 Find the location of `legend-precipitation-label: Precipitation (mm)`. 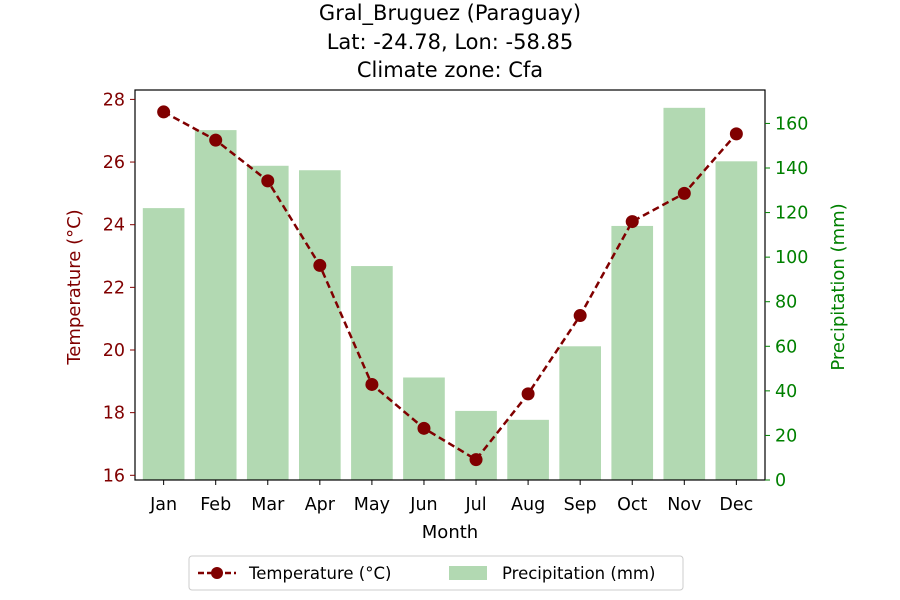

legend-precipitation-label: Precipitation (mm) is located at coordinates (578, 573).